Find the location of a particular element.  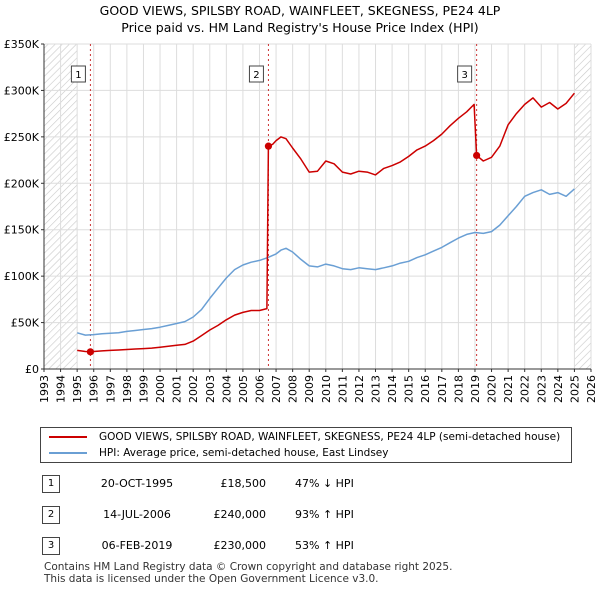

x-tick-label: 2011 is located at coordinates (342, 389).